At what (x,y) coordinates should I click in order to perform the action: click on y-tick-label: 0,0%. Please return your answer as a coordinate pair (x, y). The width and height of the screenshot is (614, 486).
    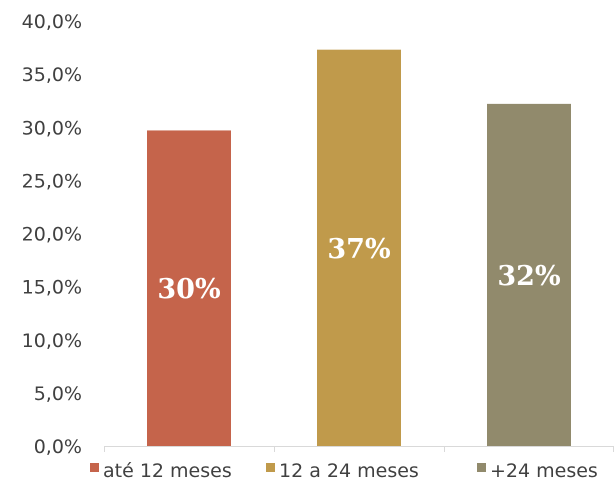
    Looking at the image, I should click on (58, 447).